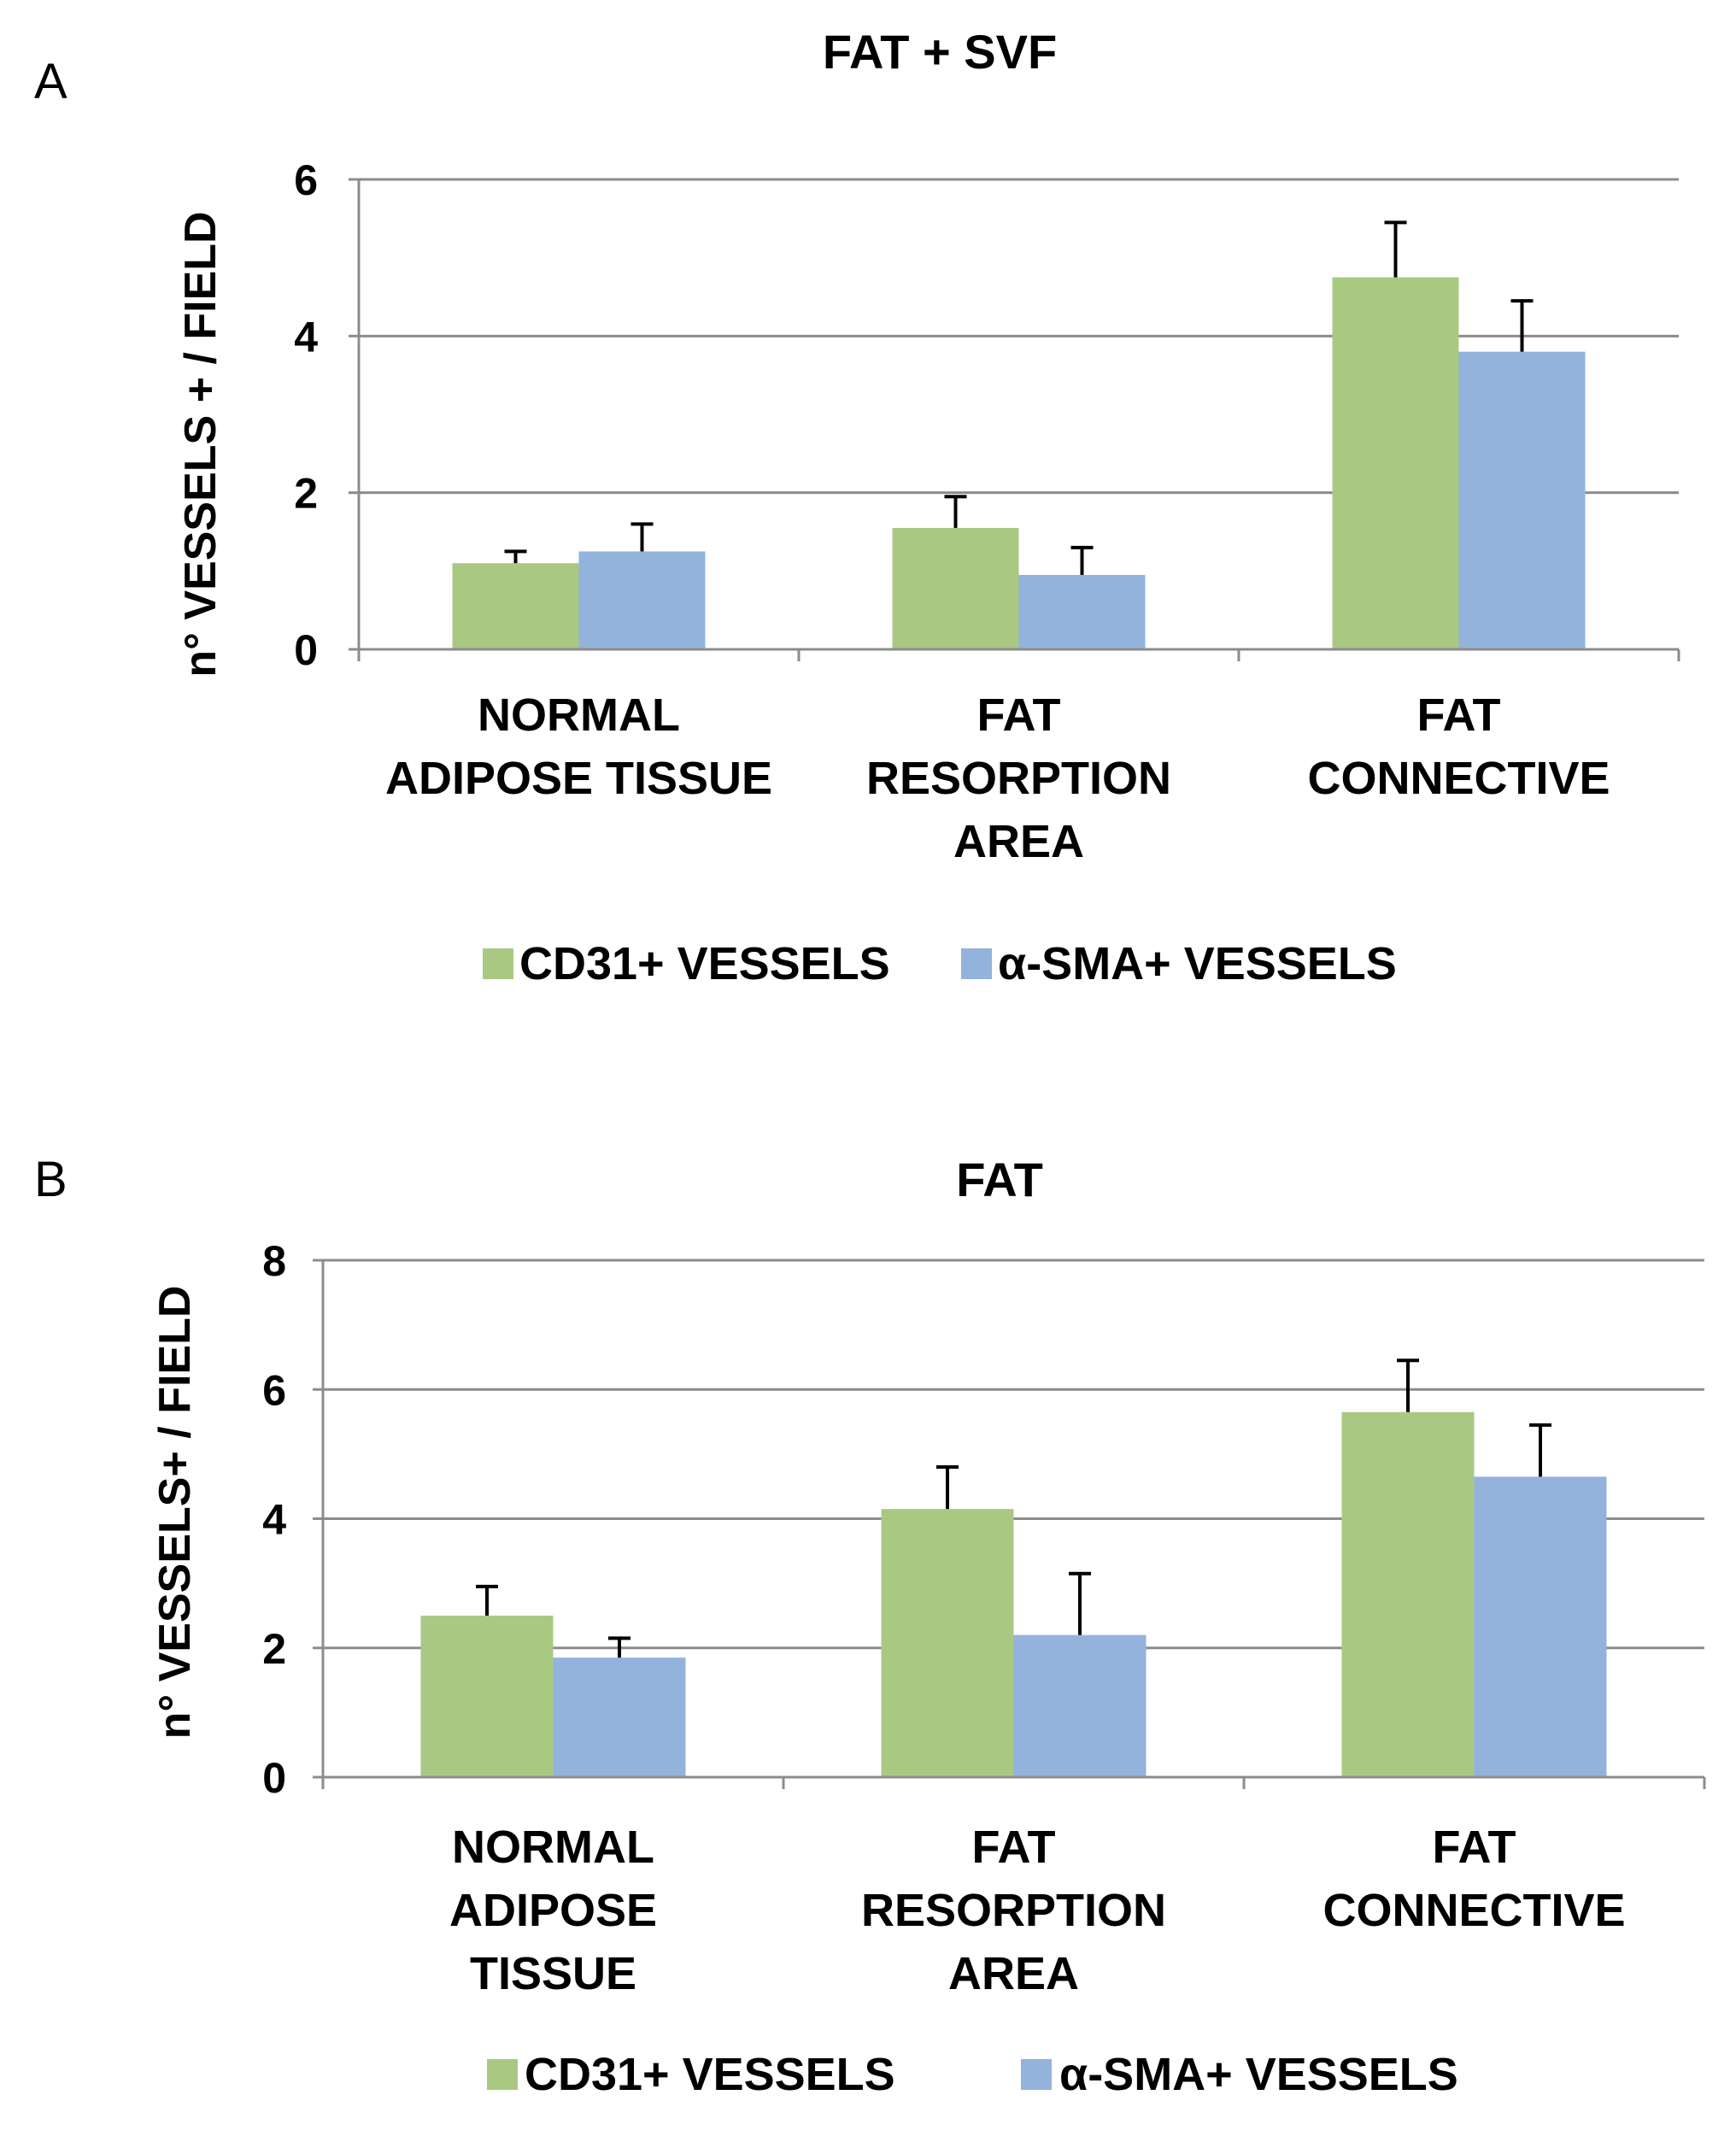  Describe the element at coordinates (274, 1778) in the screenshot. I see `chart-b-y-tick-label-0: 0` at that location.